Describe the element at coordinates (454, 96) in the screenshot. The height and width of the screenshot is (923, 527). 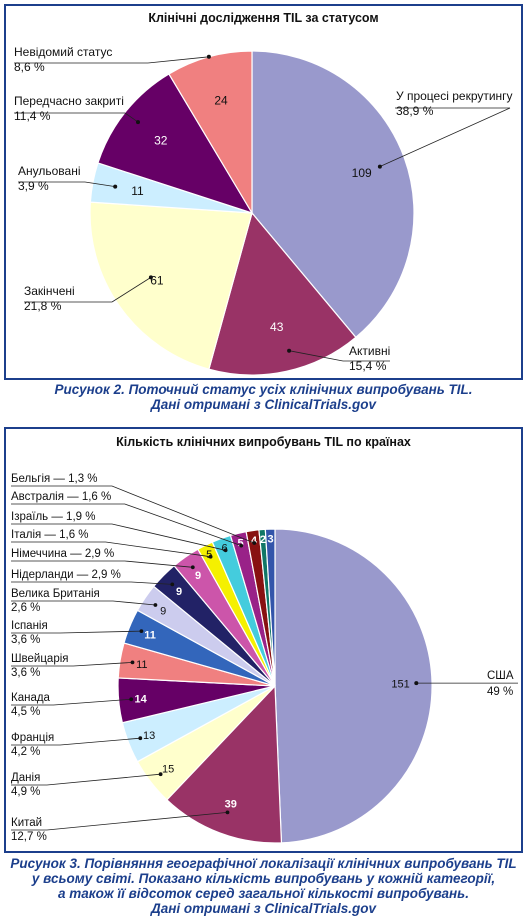
I see `slice-name-label: У процесі рекрутингу` at that location.